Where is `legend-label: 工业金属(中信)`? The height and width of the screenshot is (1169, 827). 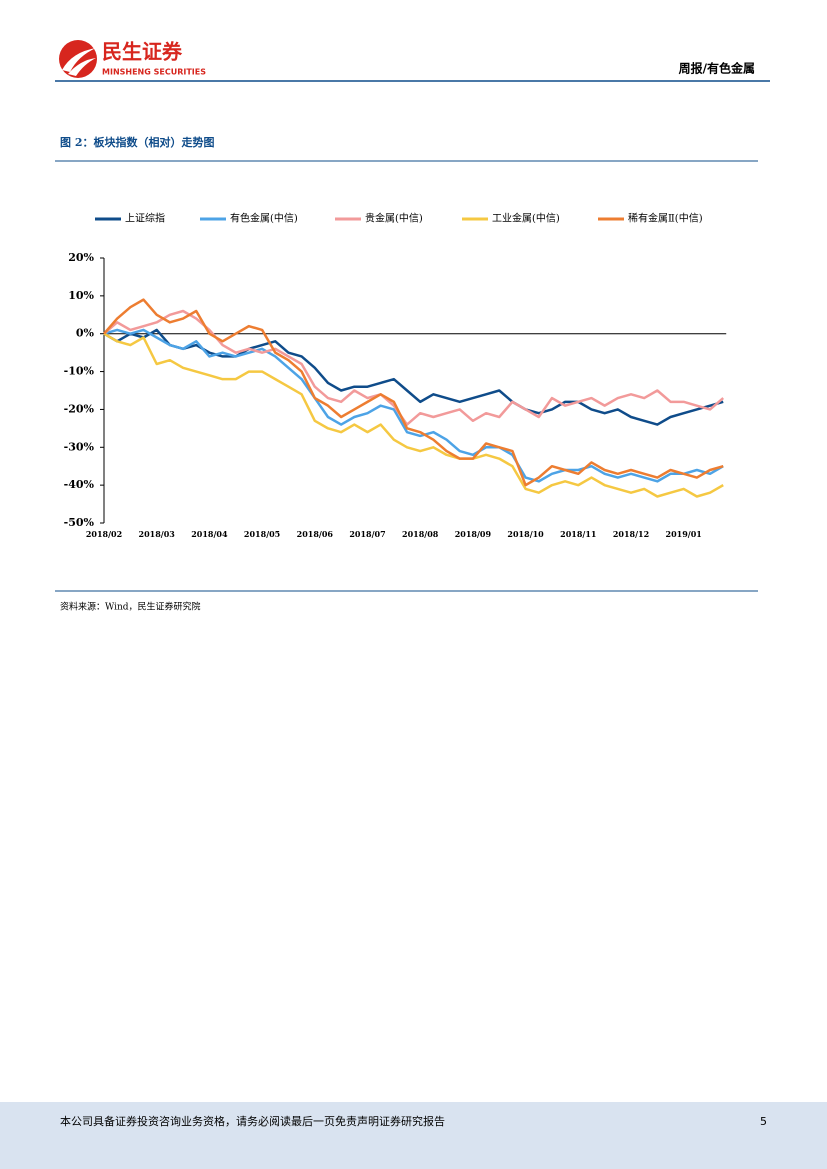 legend-label: 工业金属(中信) is located at coordinates (526, 218).